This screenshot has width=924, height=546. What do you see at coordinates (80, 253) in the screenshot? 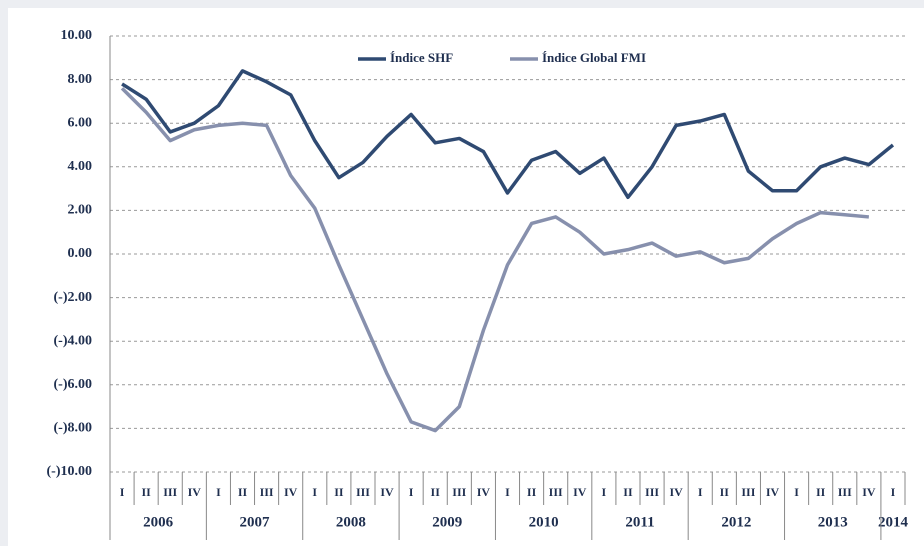
I see `y-tick-label: 0.00` at bounding box center [80, 253].